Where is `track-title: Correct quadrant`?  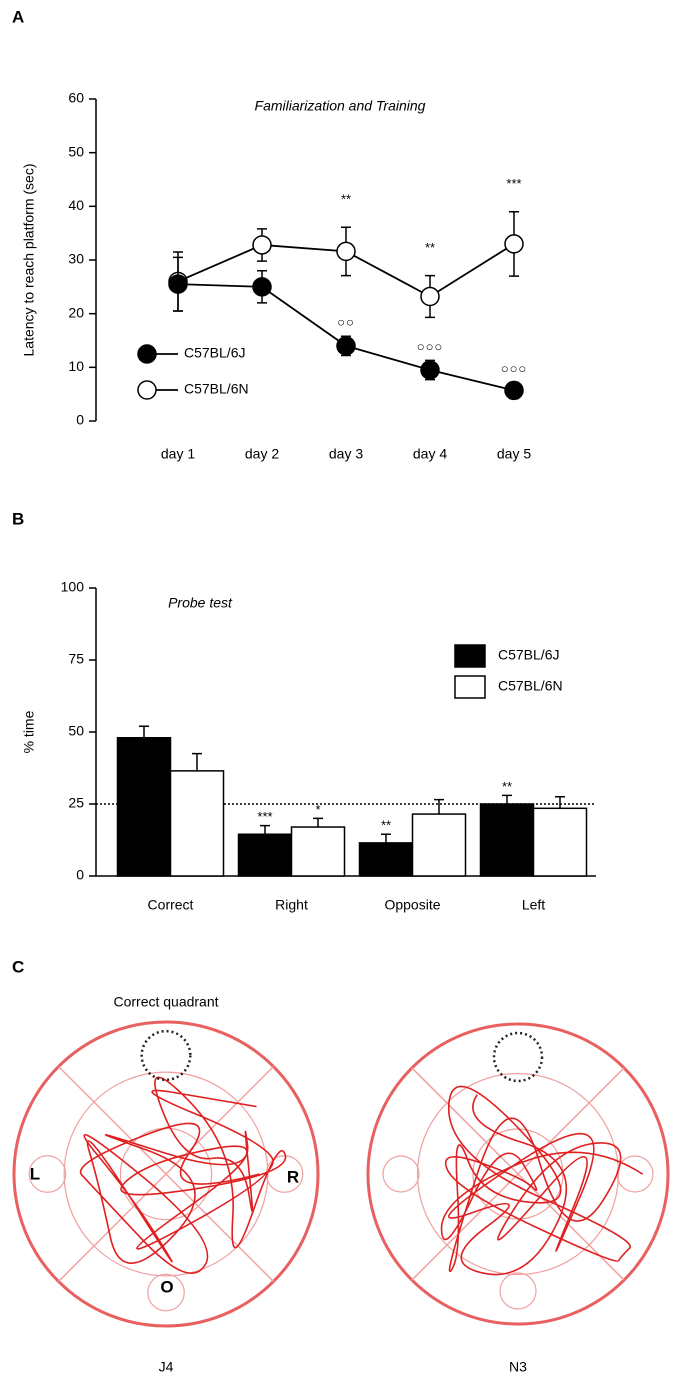 track-title: Correct quadrant is located at coordinates (165, 1002).